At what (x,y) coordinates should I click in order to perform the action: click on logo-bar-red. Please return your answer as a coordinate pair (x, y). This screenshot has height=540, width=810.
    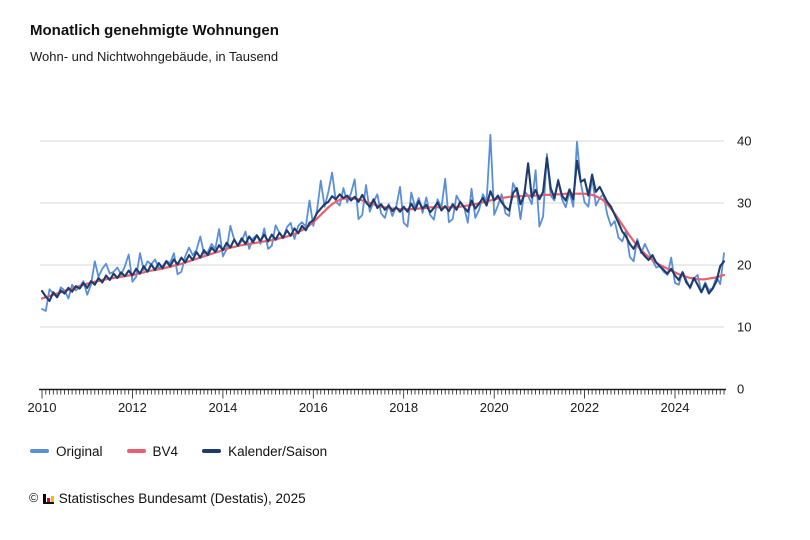
    Looking at the image, I should click on (48, 500).